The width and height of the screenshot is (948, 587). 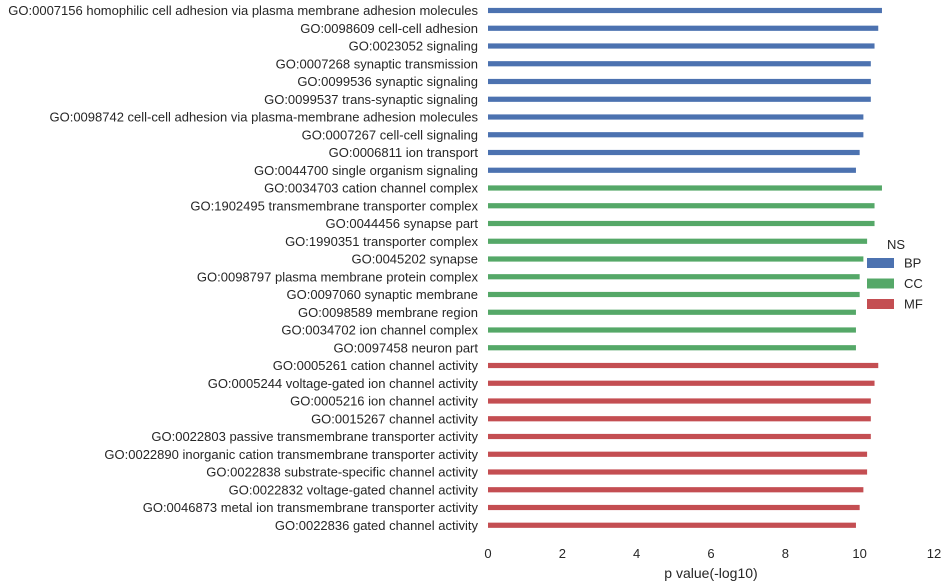 I want to click on category-label: GO:0034703 cation channel complex, so click(x=371, y=188).